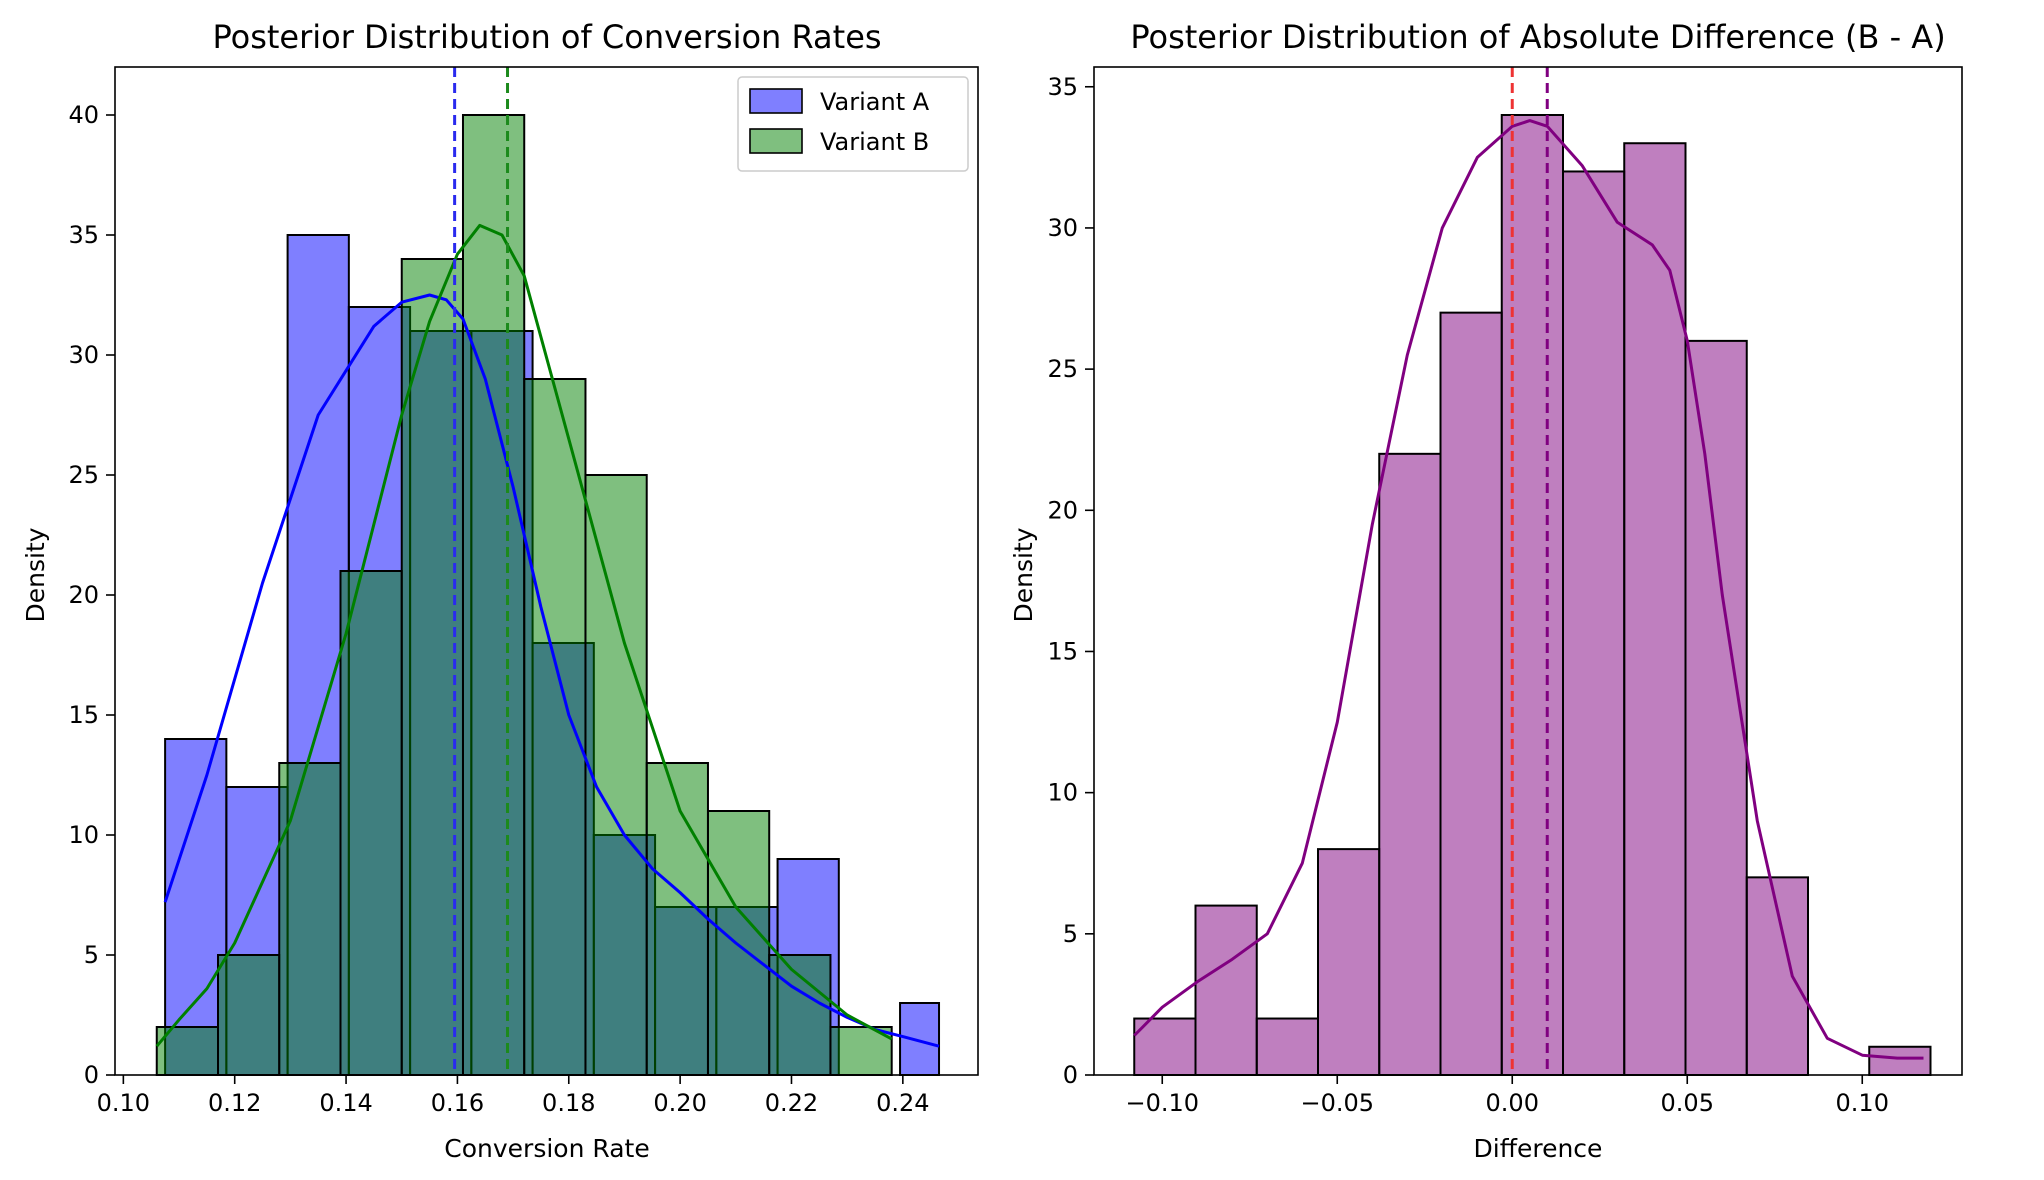 The height and width of the screenshot is (1180, 2044). I want to click on x-tick-label: 0.14, so click(345, 1103).